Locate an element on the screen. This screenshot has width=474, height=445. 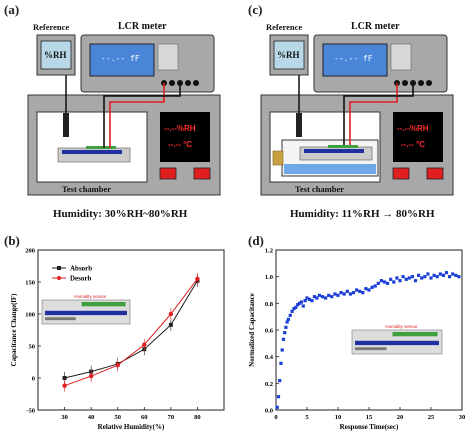
y-axis-label: Normalized Capacitance is located at coordinates (252, 330).